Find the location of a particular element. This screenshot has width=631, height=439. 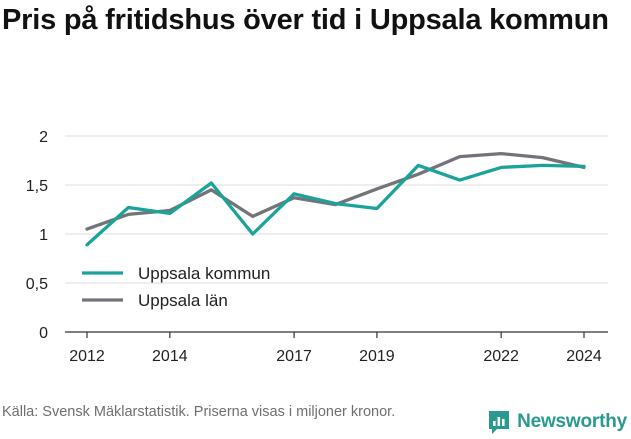

x-tick-label-5: 2024 is located at coordinates (584, 356).